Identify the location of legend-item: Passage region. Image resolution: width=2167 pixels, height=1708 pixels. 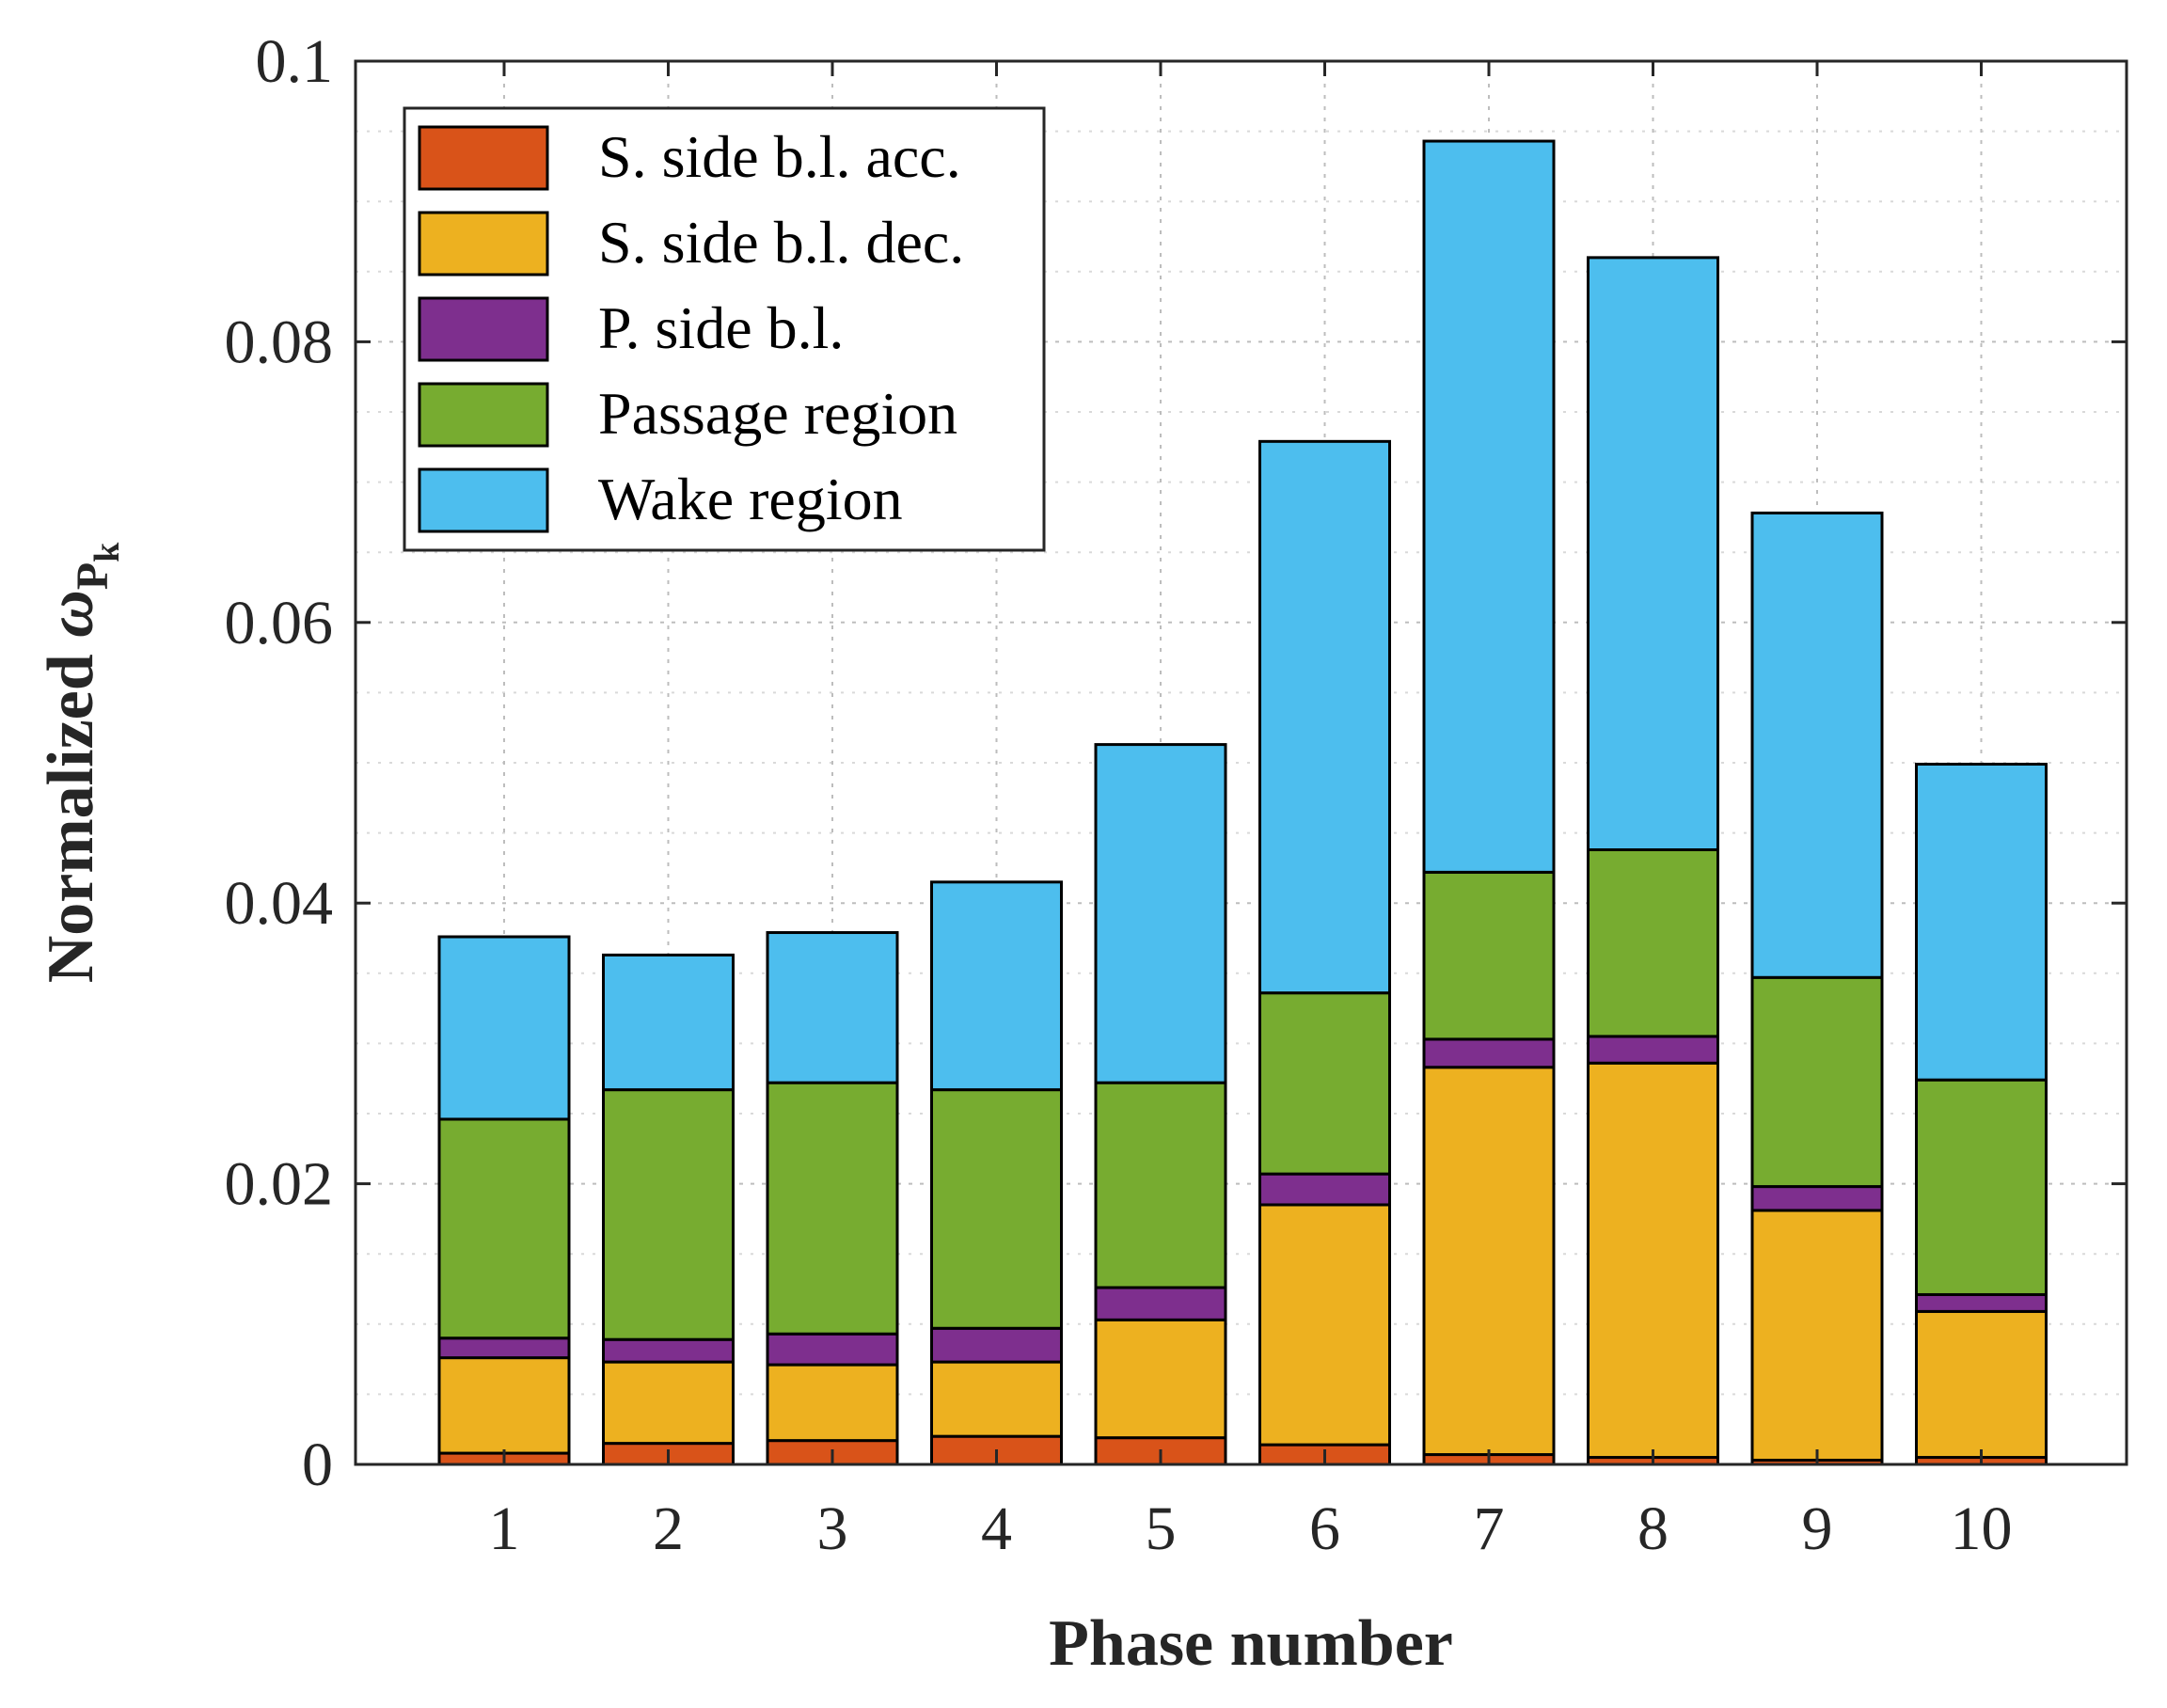
(687, 414).